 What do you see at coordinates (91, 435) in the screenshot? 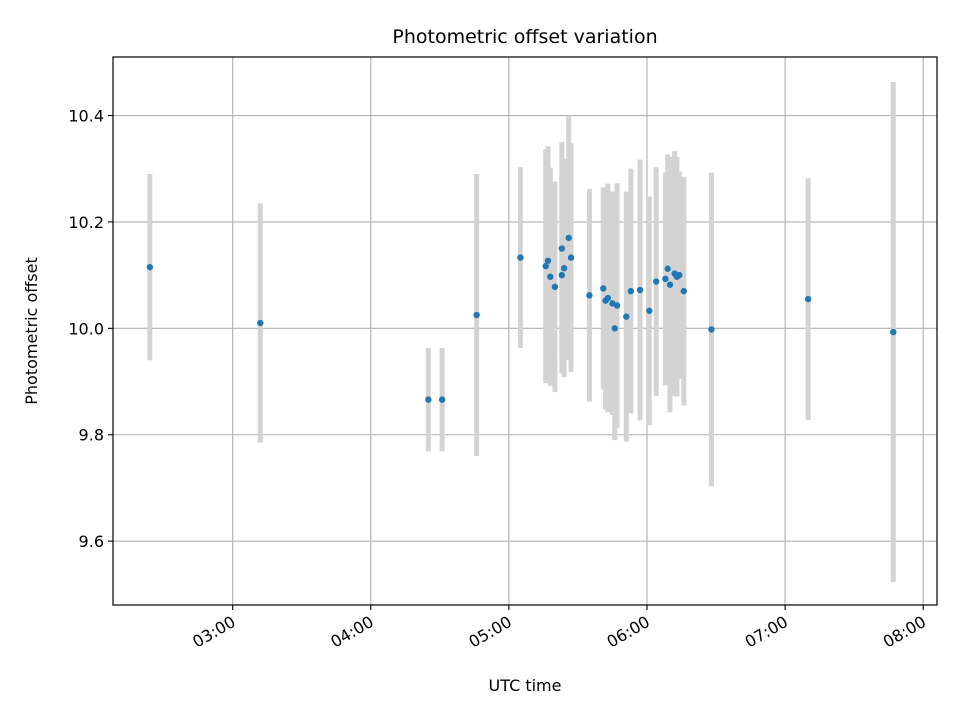
I see `y-tick-label: 9.8` at bounding box center [91, 435].